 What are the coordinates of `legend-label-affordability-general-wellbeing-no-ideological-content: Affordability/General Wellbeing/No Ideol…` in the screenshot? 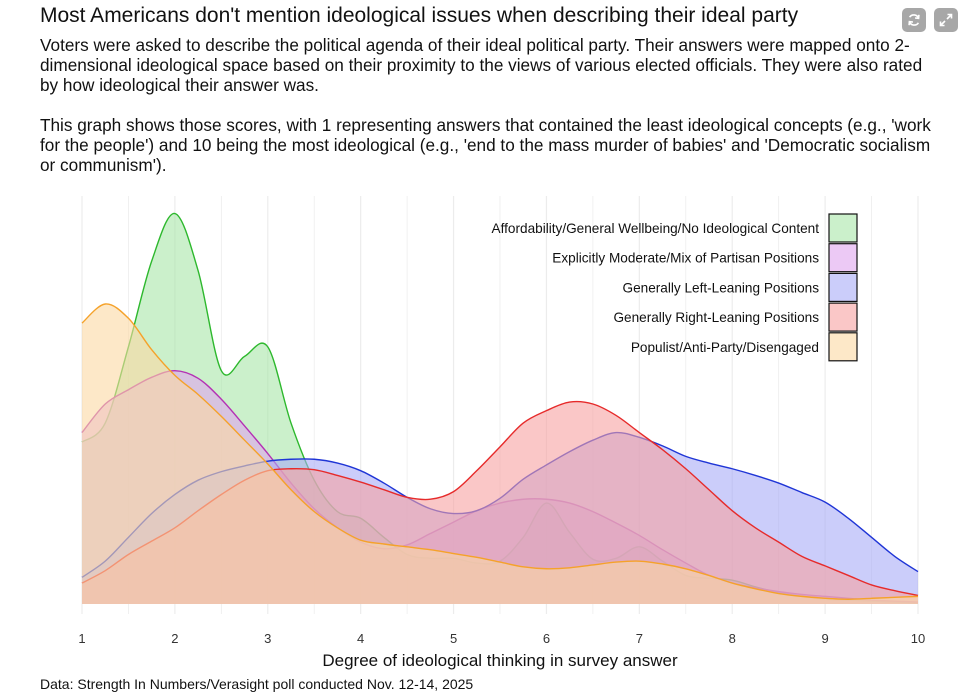 It's located at (656, 228).